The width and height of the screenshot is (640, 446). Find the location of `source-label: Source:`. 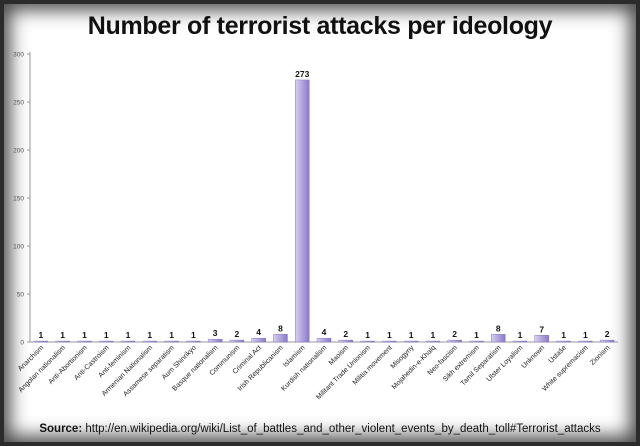

source-label: Source: is located at coordinates (61, 429).